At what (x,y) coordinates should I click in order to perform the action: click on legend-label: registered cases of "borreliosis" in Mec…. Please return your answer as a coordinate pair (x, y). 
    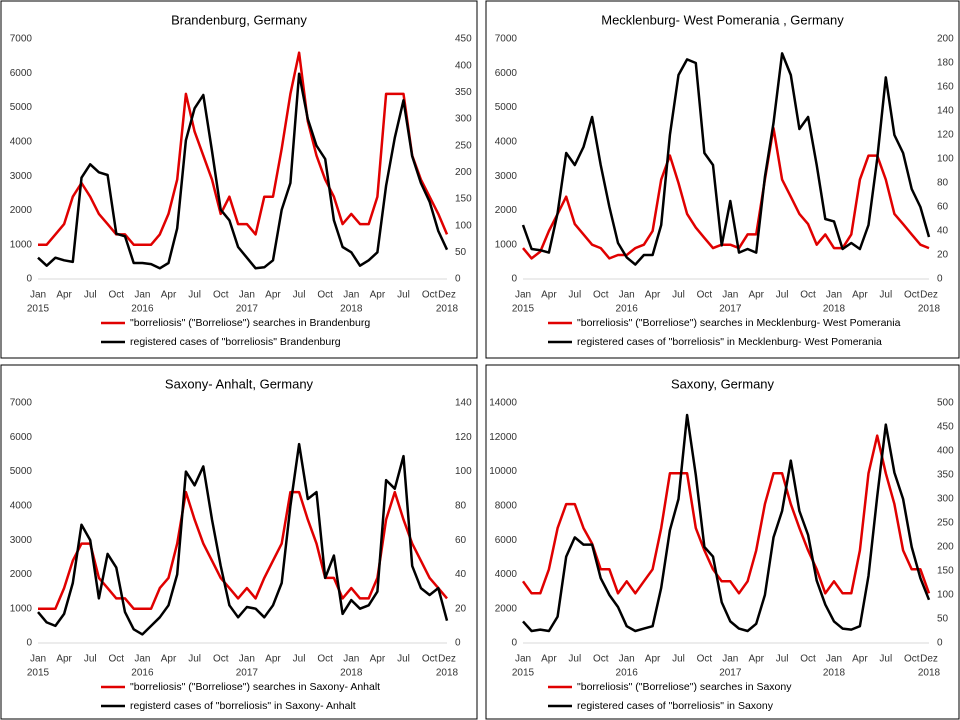
    Looking at the image, I should click on (729, 342).